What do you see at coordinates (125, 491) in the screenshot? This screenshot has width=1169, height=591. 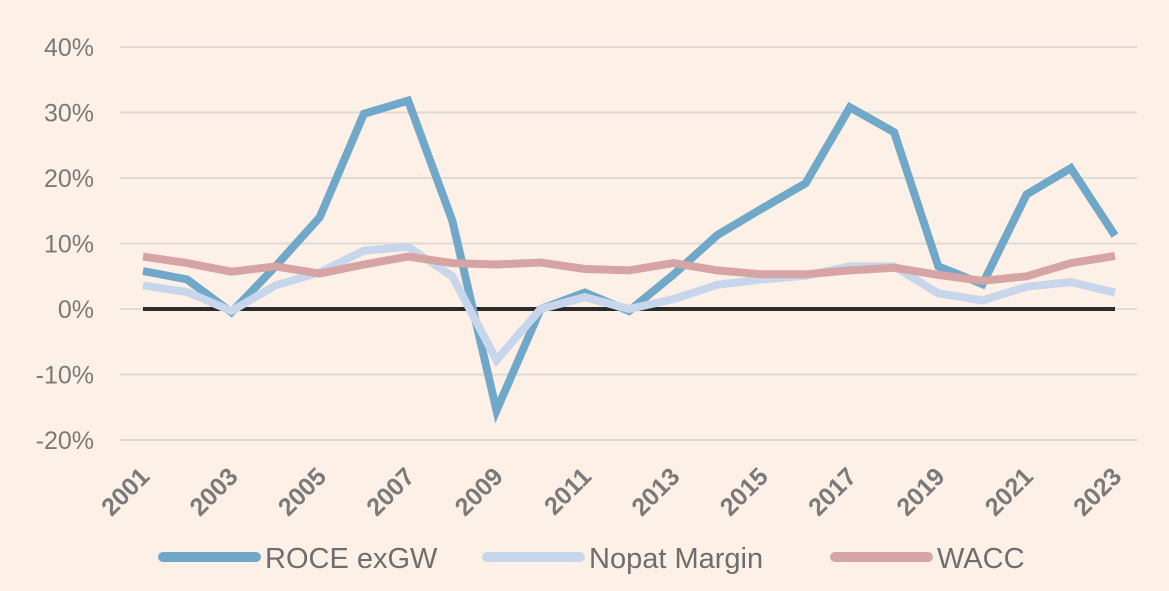 I see `x-tick-label: 2001` at bounding box center [125, 491].